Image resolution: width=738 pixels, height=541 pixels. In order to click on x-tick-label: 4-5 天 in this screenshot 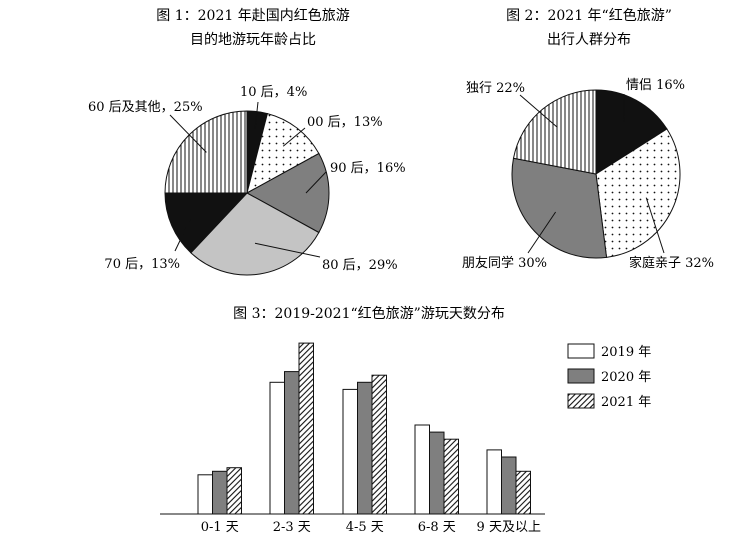, I will do `click(365, 527)`.